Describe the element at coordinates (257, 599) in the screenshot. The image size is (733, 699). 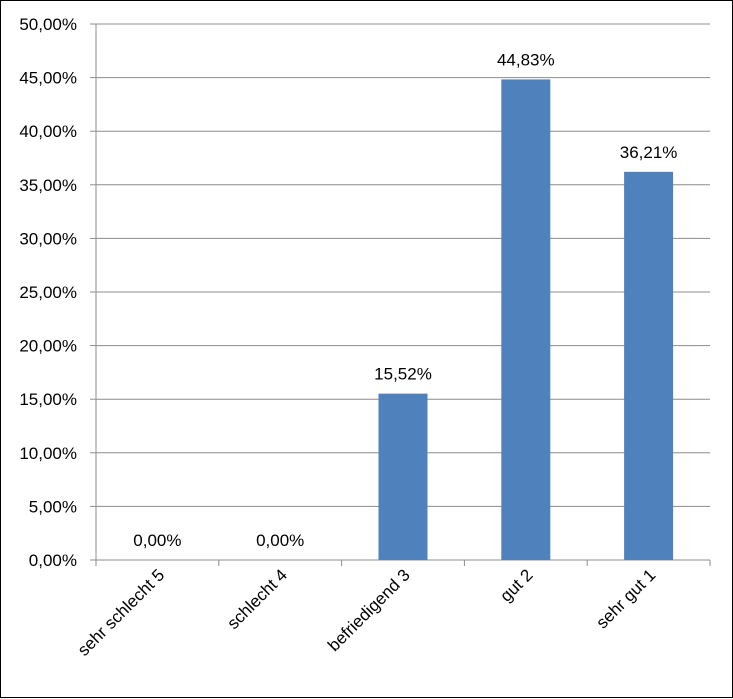
I see `category-label: schlecht 4` at that location.